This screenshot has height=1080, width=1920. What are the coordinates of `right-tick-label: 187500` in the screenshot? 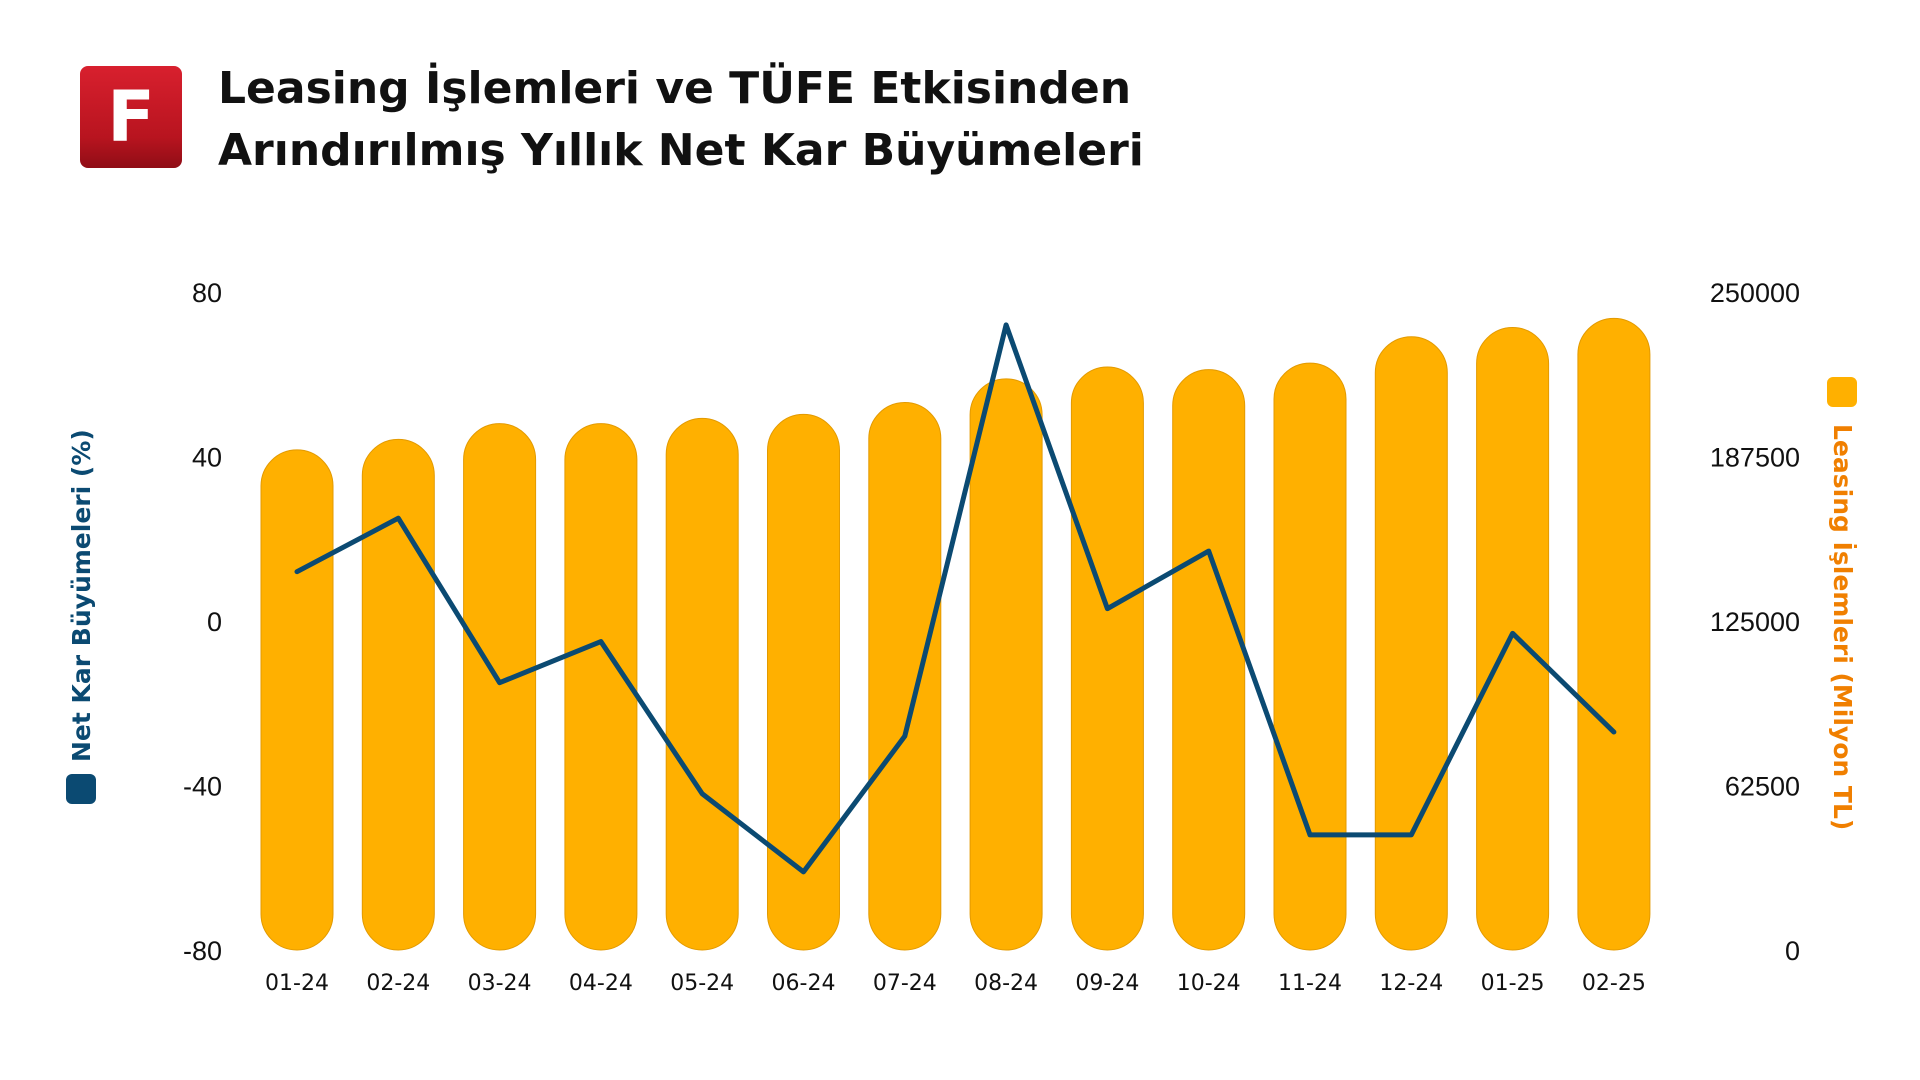 It's located at (1755, 458).